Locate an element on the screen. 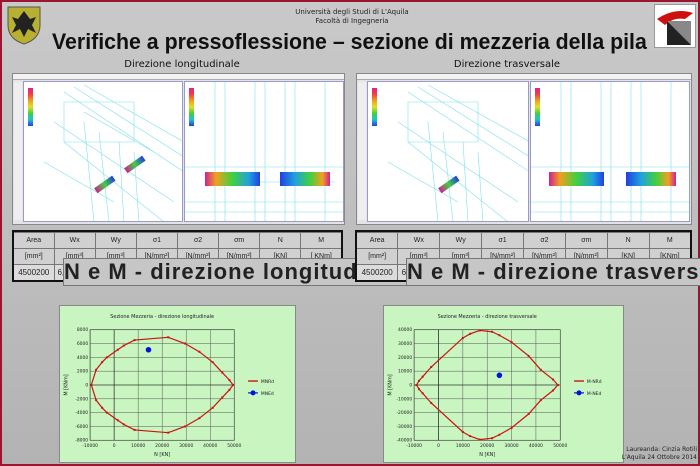 This screenshot has width=700, height=466. chart-title: Sezione Mezzeria - direzione trasversale is located at coordinates (487, 317).